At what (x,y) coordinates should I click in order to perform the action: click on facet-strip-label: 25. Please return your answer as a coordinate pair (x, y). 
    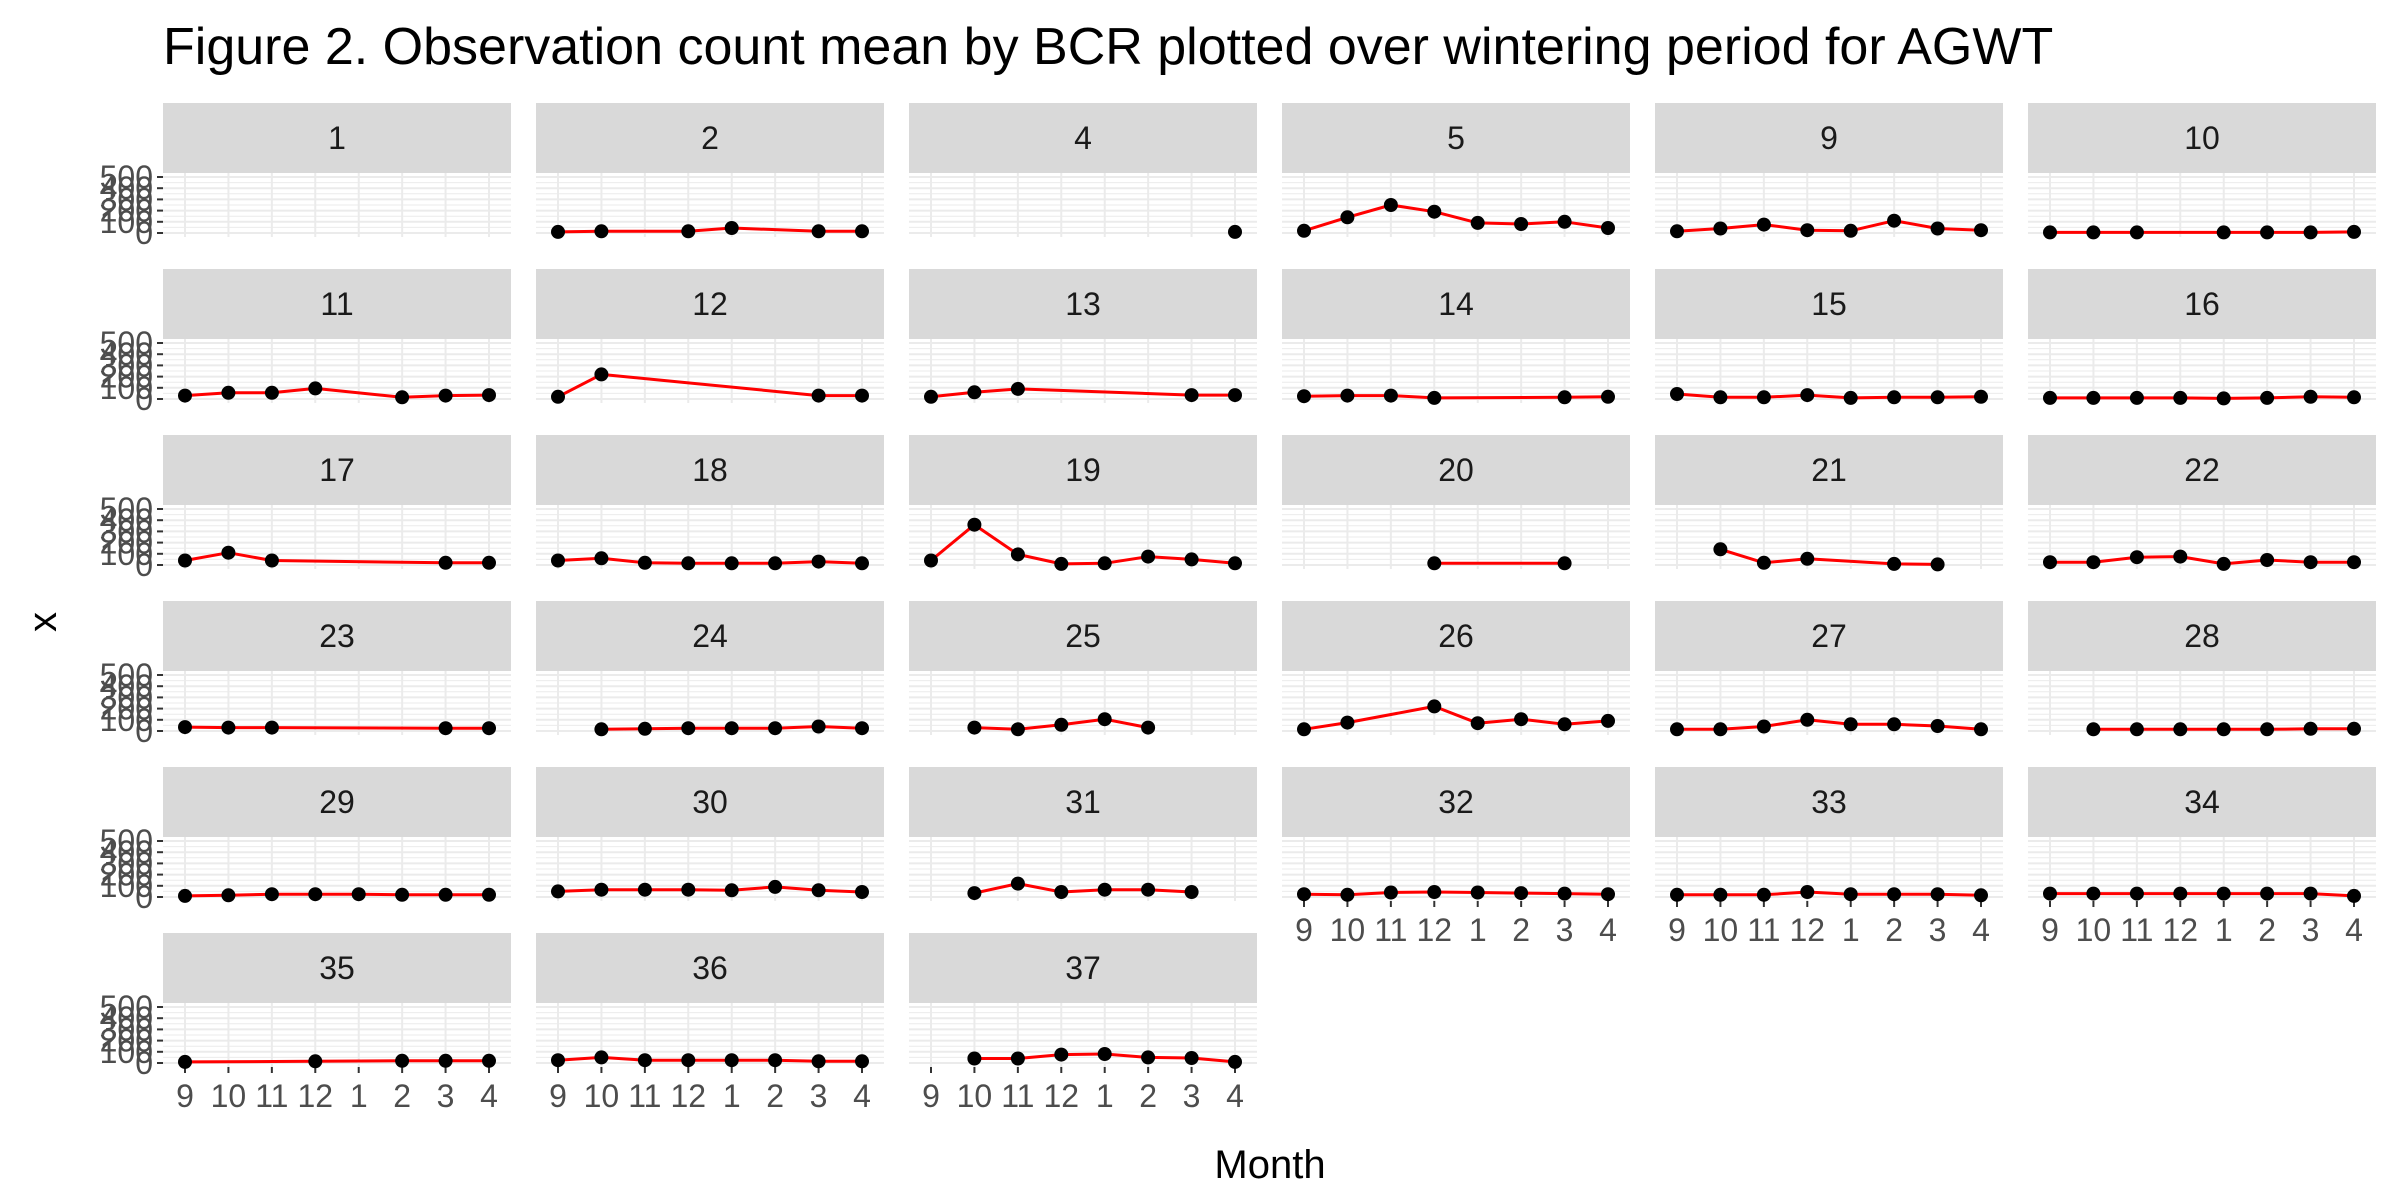
    Looking at the image, I should click on (1083, 636).